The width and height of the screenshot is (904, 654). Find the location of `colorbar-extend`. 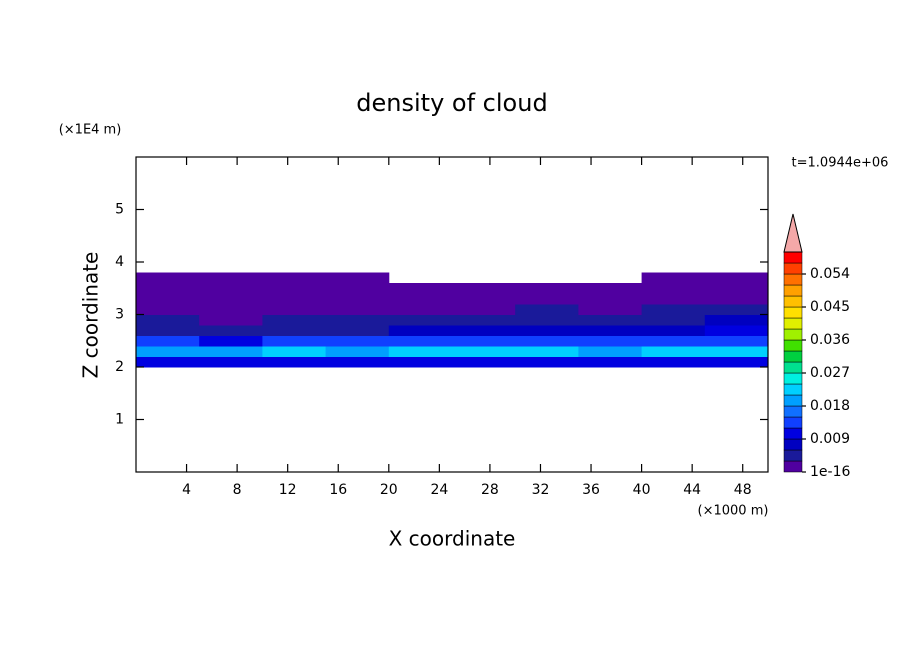

colorbar-extend is located at coordinates (793, 233).